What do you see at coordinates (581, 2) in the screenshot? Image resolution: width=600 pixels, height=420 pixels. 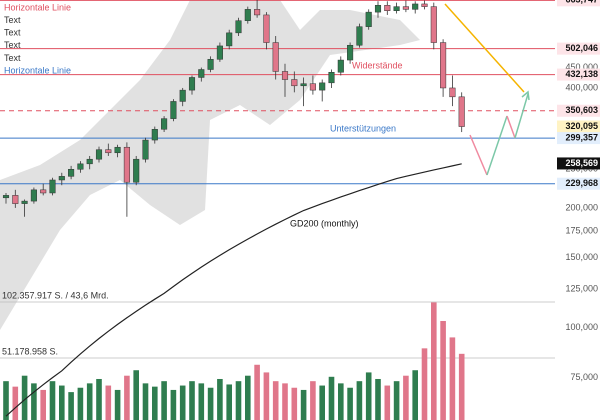 I see `price-label: 663,747` at bounding box center [581, 2].